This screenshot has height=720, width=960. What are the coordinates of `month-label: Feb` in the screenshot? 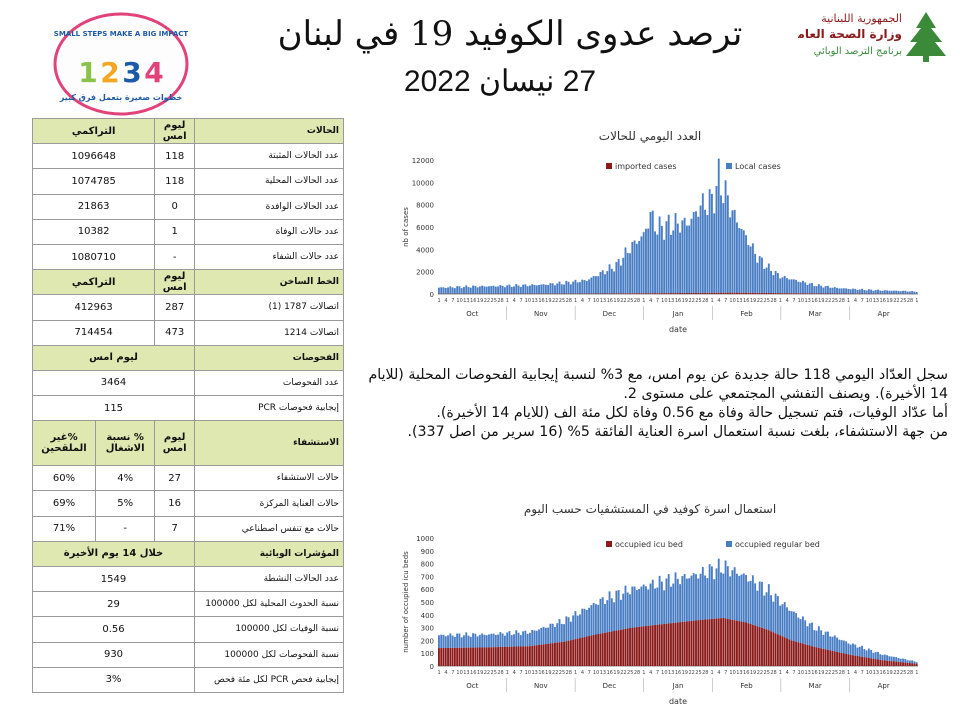 It's located at (746, 314).